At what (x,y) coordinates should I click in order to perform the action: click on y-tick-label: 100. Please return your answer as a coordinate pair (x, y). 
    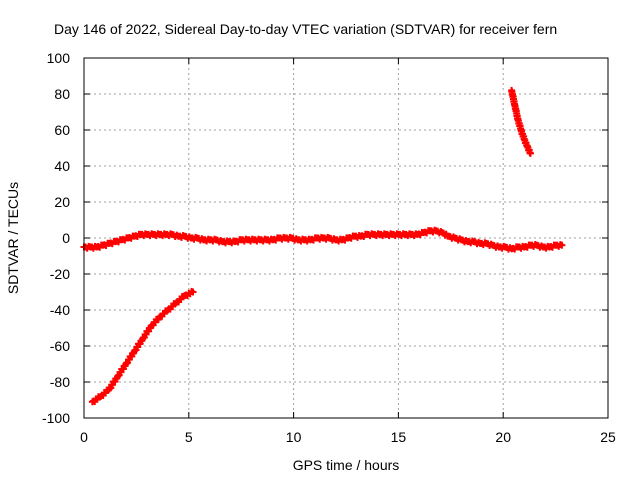
    Looking at the image, I should click on (59, 58).